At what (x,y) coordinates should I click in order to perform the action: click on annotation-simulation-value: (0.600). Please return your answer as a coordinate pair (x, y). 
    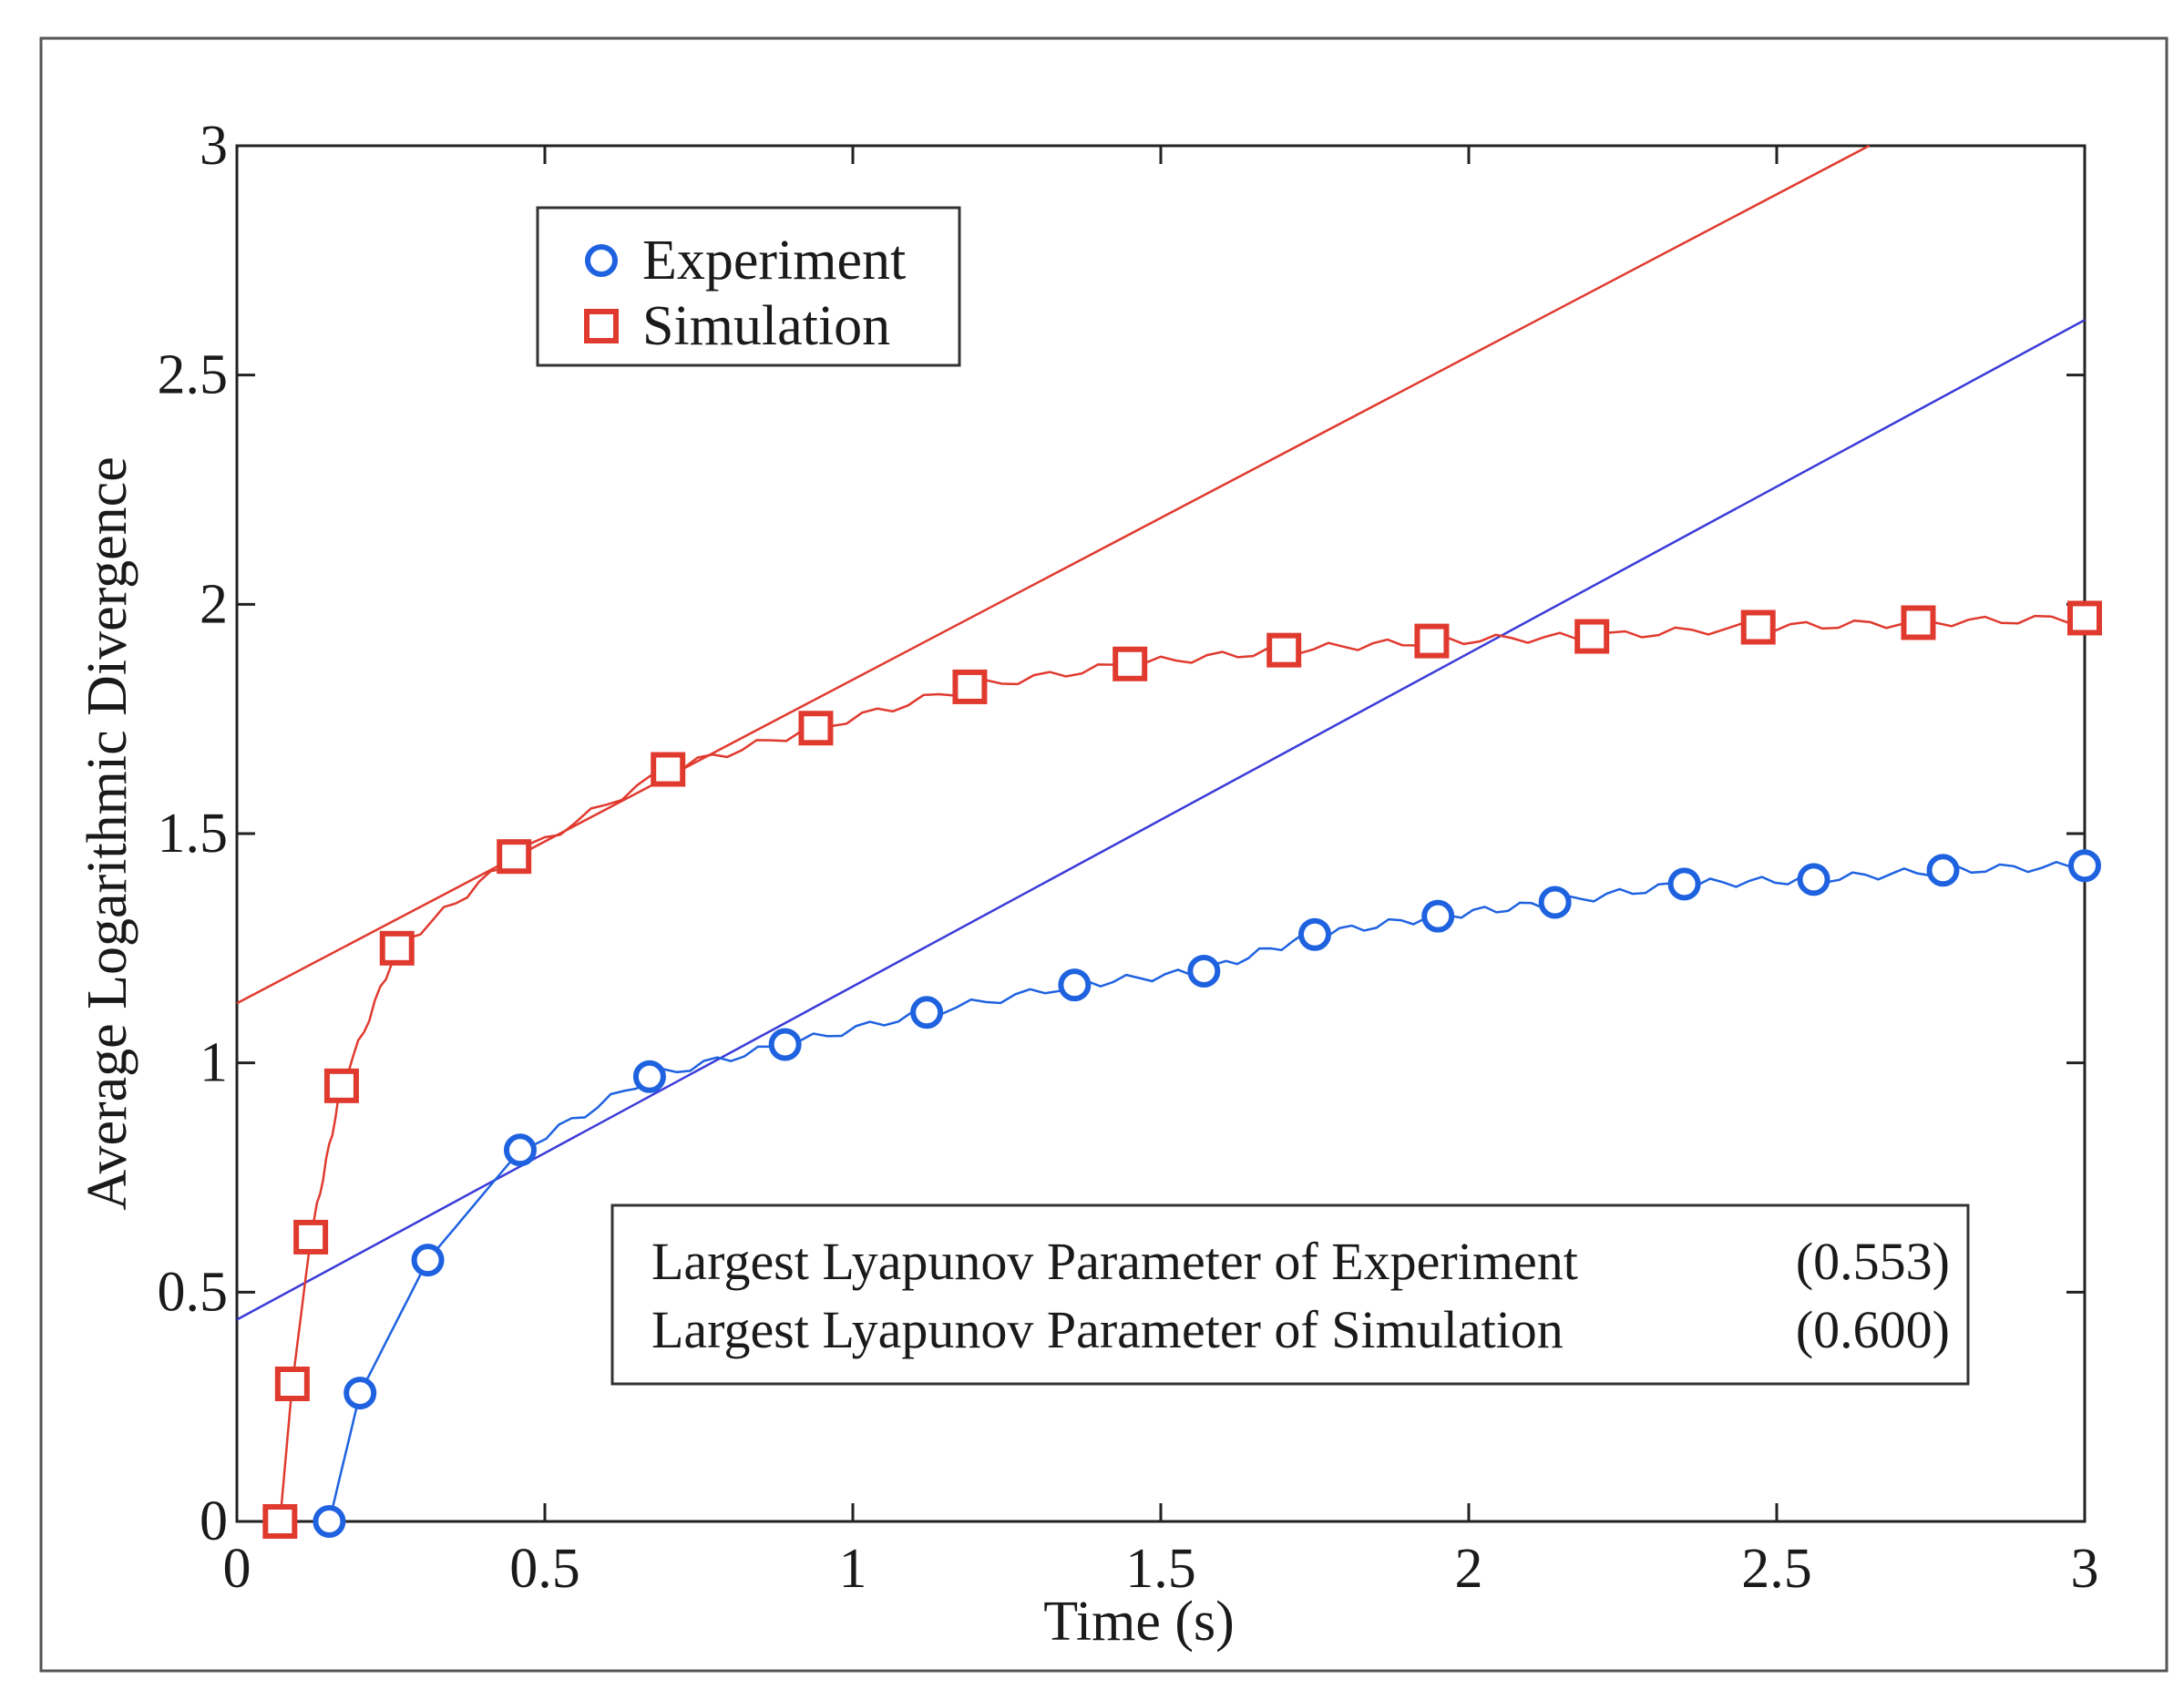
    Looking at the image, I should click on (1873, 1329).